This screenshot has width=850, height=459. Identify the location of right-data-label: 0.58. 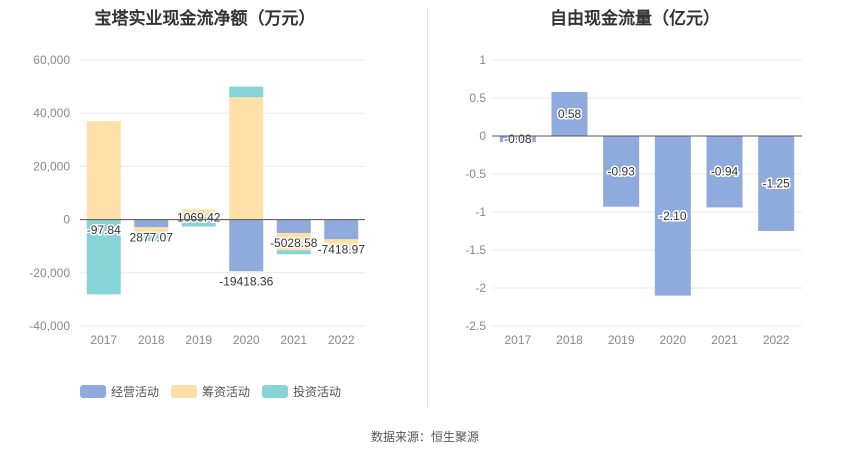
(570, 114).